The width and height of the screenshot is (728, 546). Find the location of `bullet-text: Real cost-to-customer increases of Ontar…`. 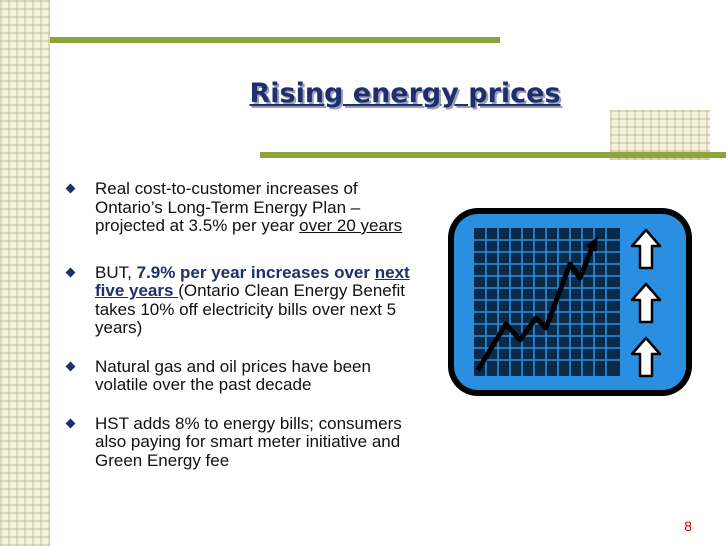

bullet-text: Real cost-to-customer increases of Ontar… is located at coordinates (228, 207).